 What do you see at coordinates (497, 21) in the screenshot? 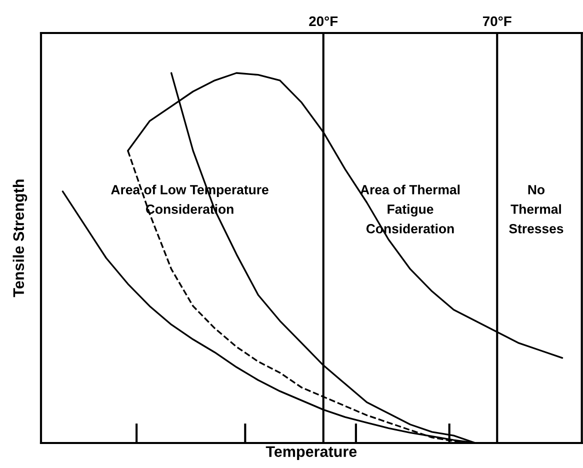
I see `text: 70°F` at bounding box center [497, 21].